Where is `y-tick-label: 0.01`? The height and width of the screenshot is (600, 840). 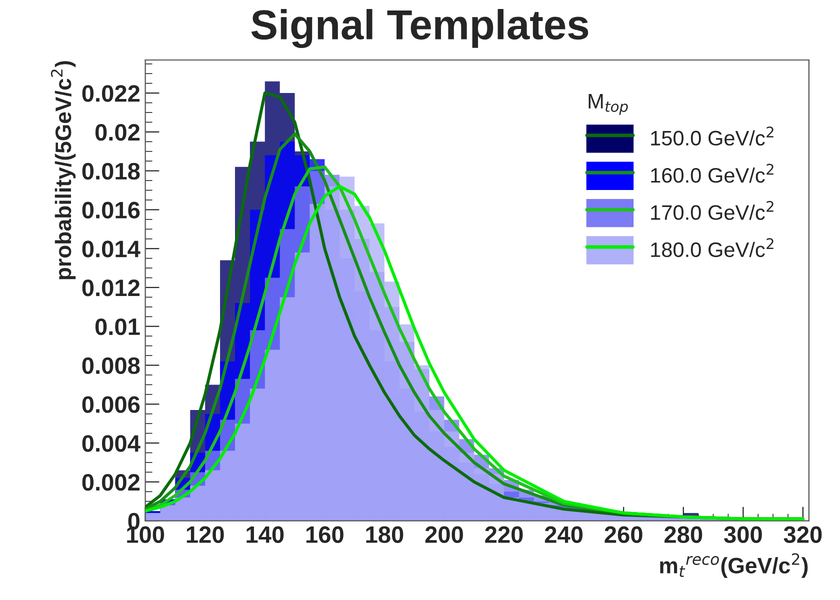
y-tick-label: 0.01 is located at coordinates (117, 327).